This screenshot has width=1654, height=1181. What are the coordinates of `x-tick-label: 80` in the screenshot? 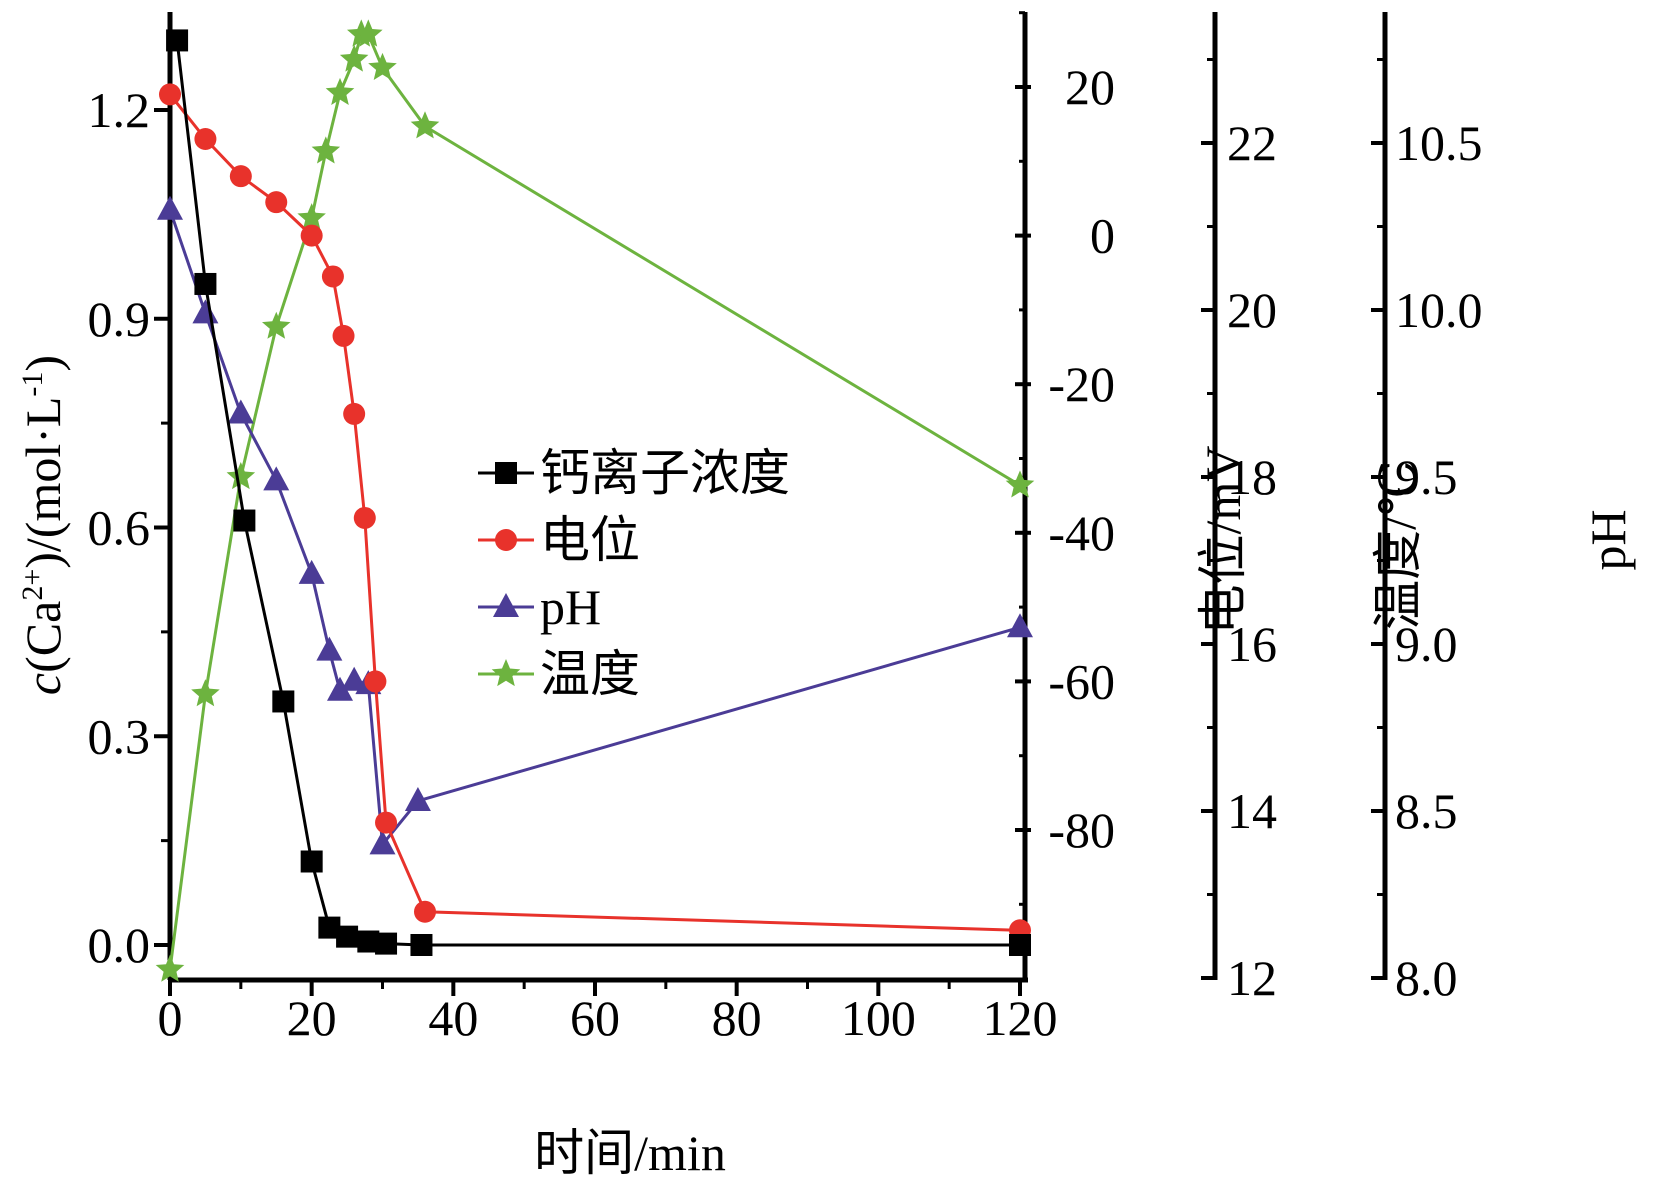 It's located at (737, 1018).